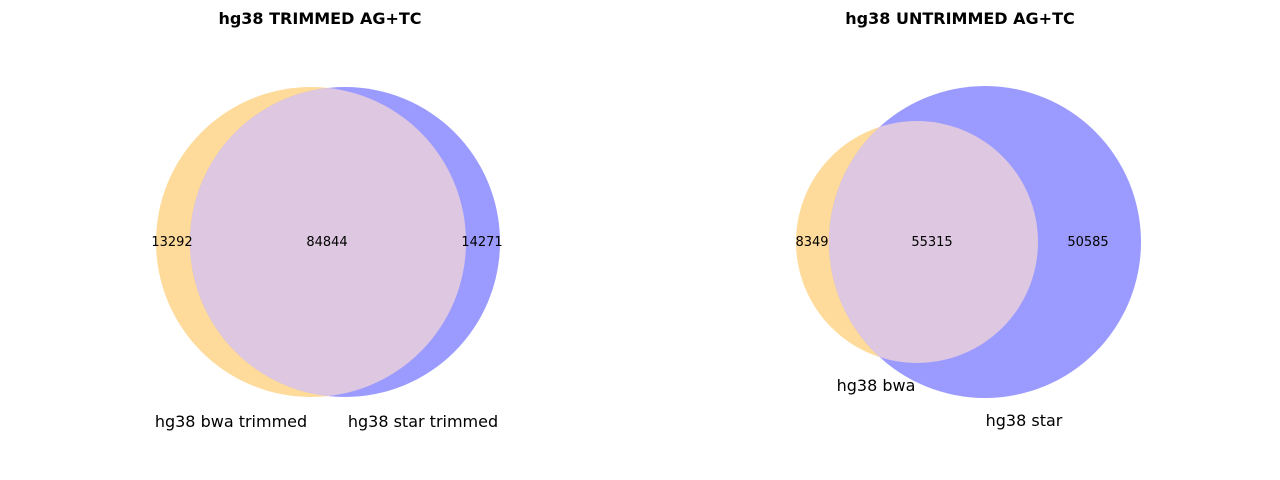  What do you see at coordinates (876, 385) in the screenshot?
I see `set-a-label: hg38 bwa` at bounding box center [876, 385].